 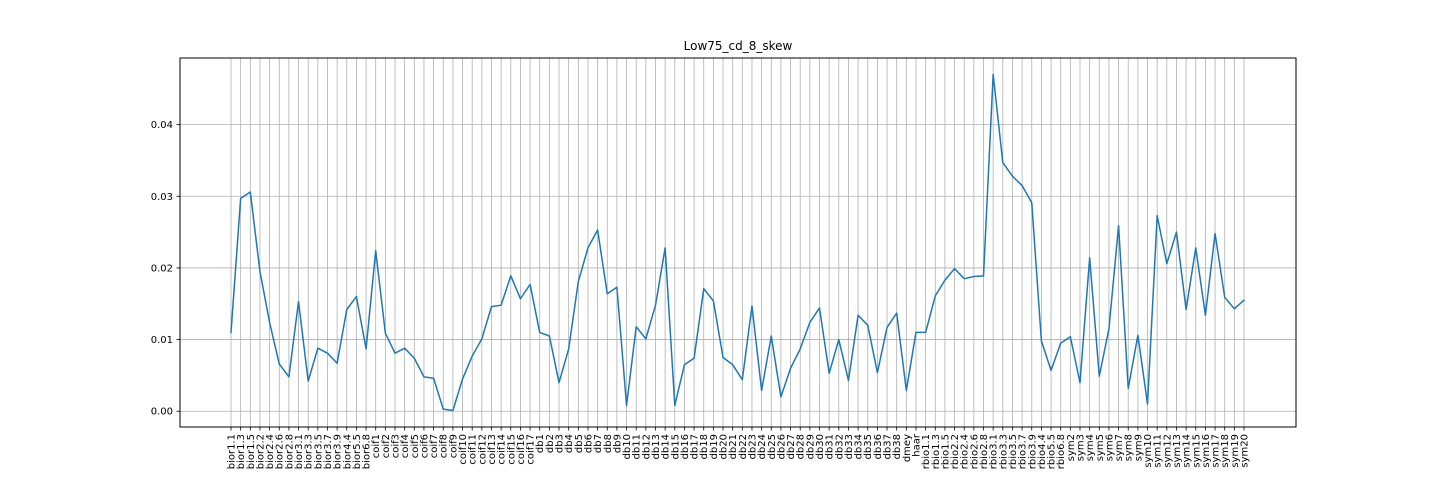 I want to click on y-tick-label: 0.02, so click(x=162, y=268).